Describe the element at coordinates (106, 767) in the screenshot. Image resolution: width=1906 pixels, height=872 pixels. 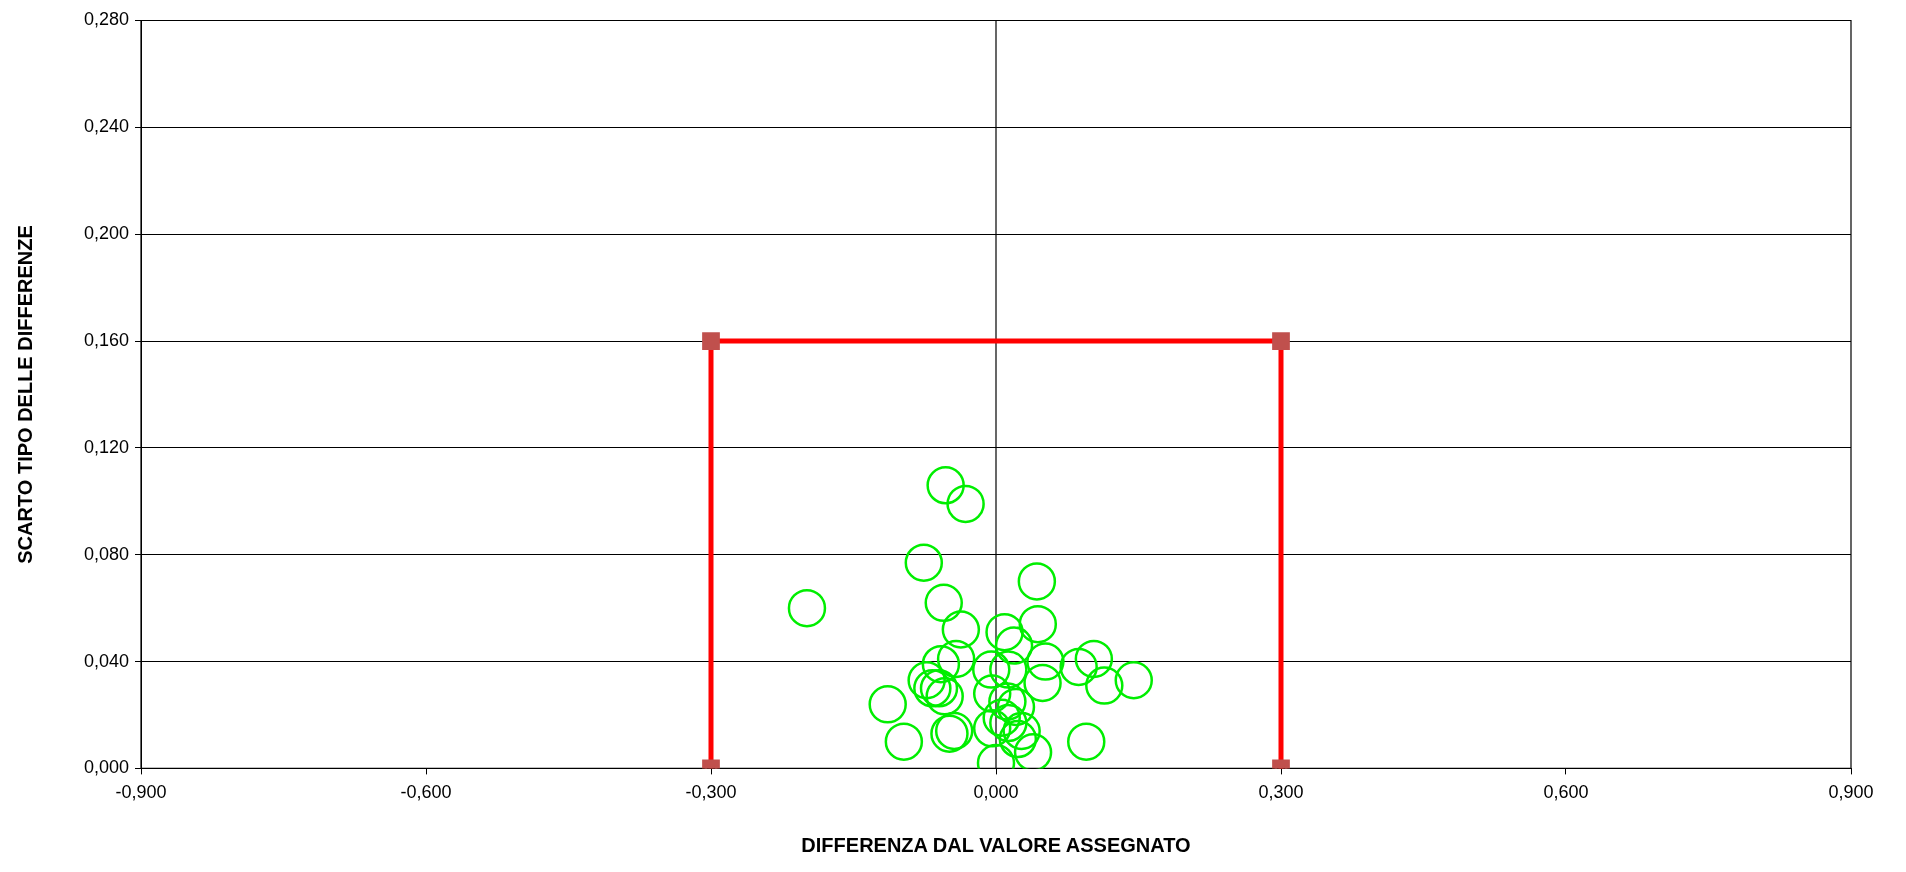
I see `y-tick-label: 0,000` at that location.